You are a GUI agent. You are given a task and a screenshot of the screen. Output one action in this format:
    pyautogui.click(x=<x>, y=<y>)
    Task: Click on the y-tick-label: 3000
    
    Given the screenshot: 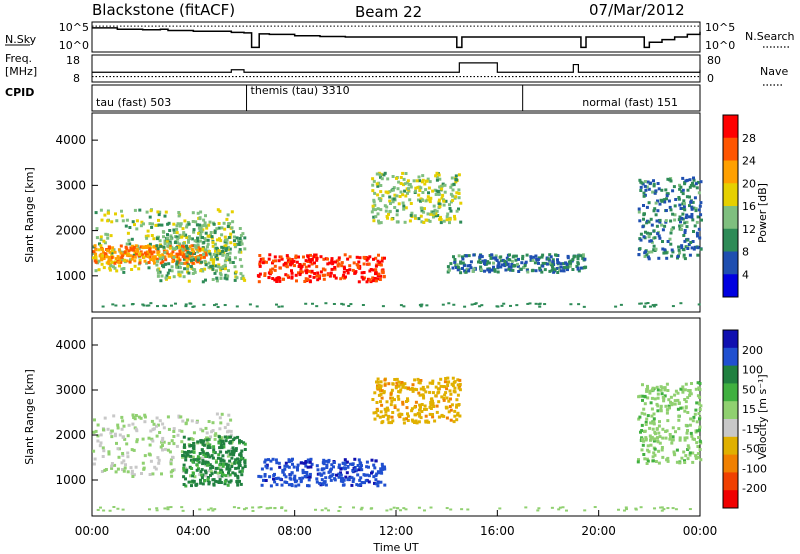 What is the action you would take?
    pyautogui.click(x=70, y=185)
    